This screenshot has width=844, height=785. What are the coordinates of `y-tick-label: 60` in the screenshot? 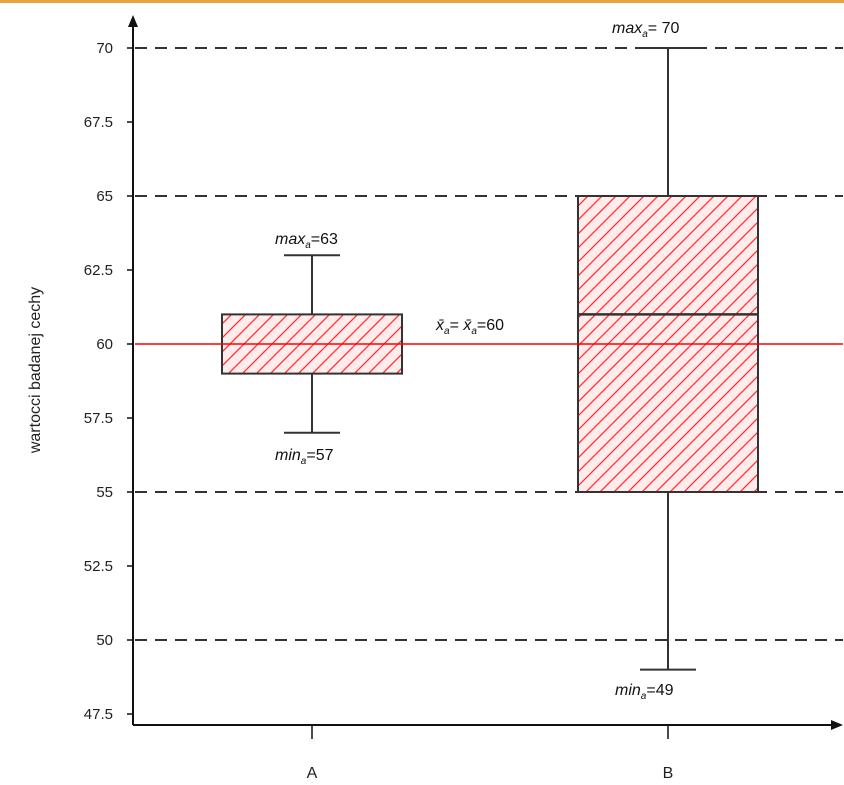 It's located at (104, 344).